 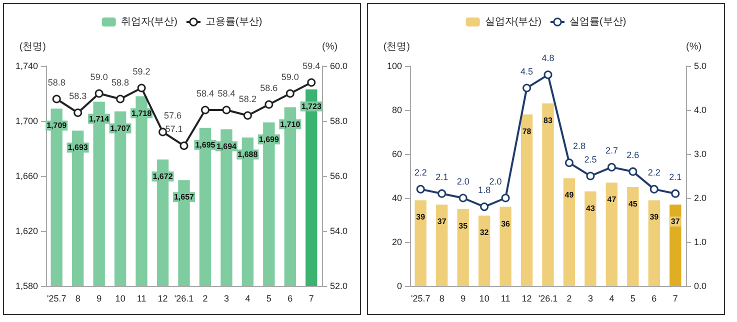 What do you see at coordinates (700, 66) in the screenshot?
I see `y2-tick-label: 5.0` at bounding box center [700, 66].